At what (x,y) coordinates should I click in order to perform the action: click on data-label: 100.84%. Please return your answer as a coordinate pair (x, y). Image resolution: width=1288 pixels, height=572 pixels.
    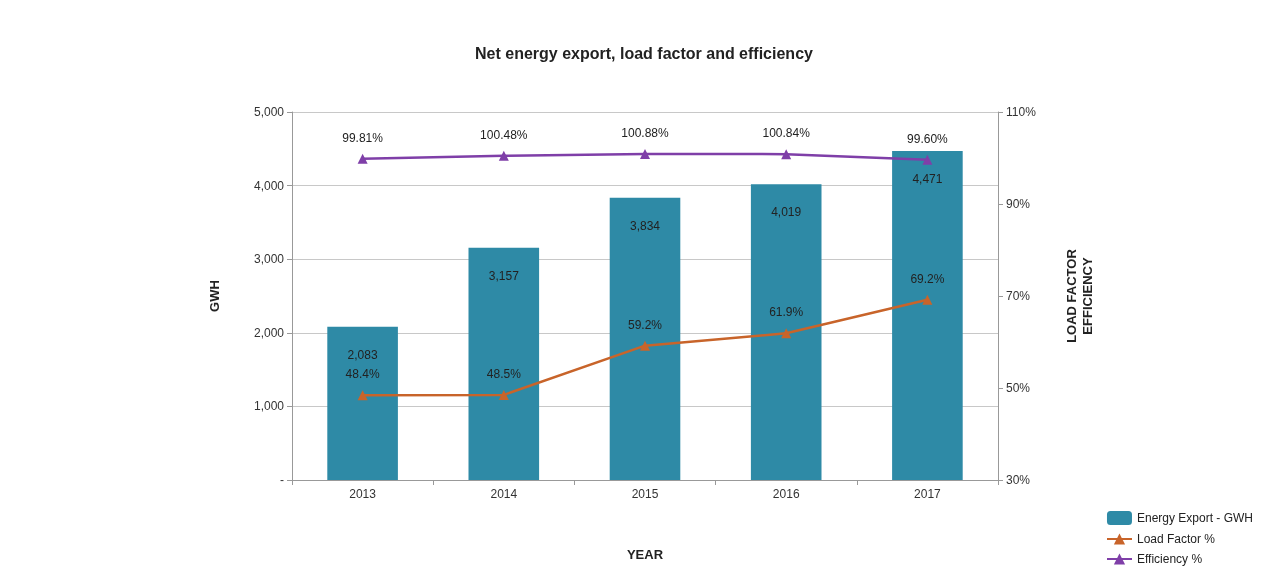
    Looking at the image, I should click on (786, 133).